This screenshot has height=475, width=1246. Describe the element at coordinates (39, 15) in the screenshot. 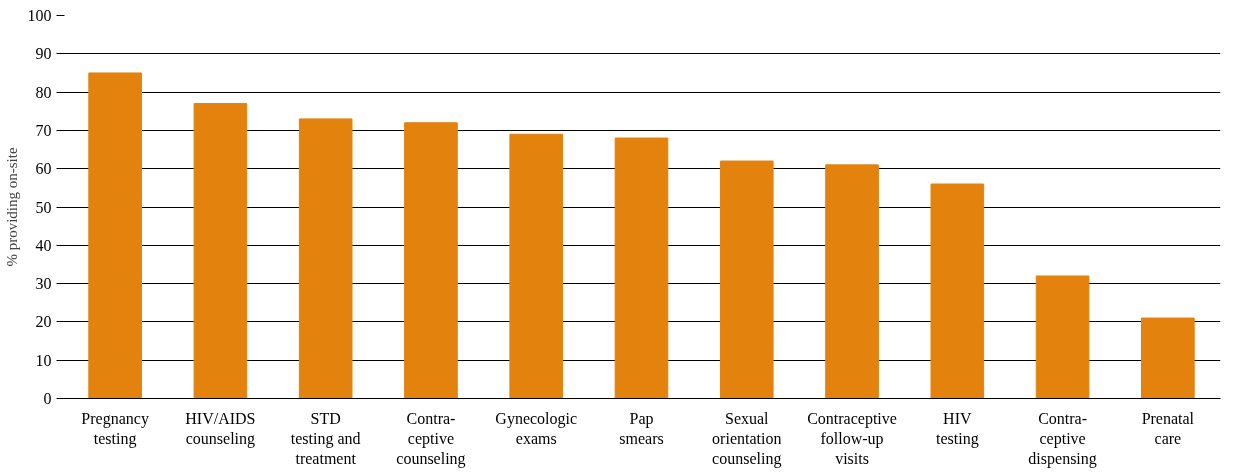

I see `y-tick-label: 100` at that location.